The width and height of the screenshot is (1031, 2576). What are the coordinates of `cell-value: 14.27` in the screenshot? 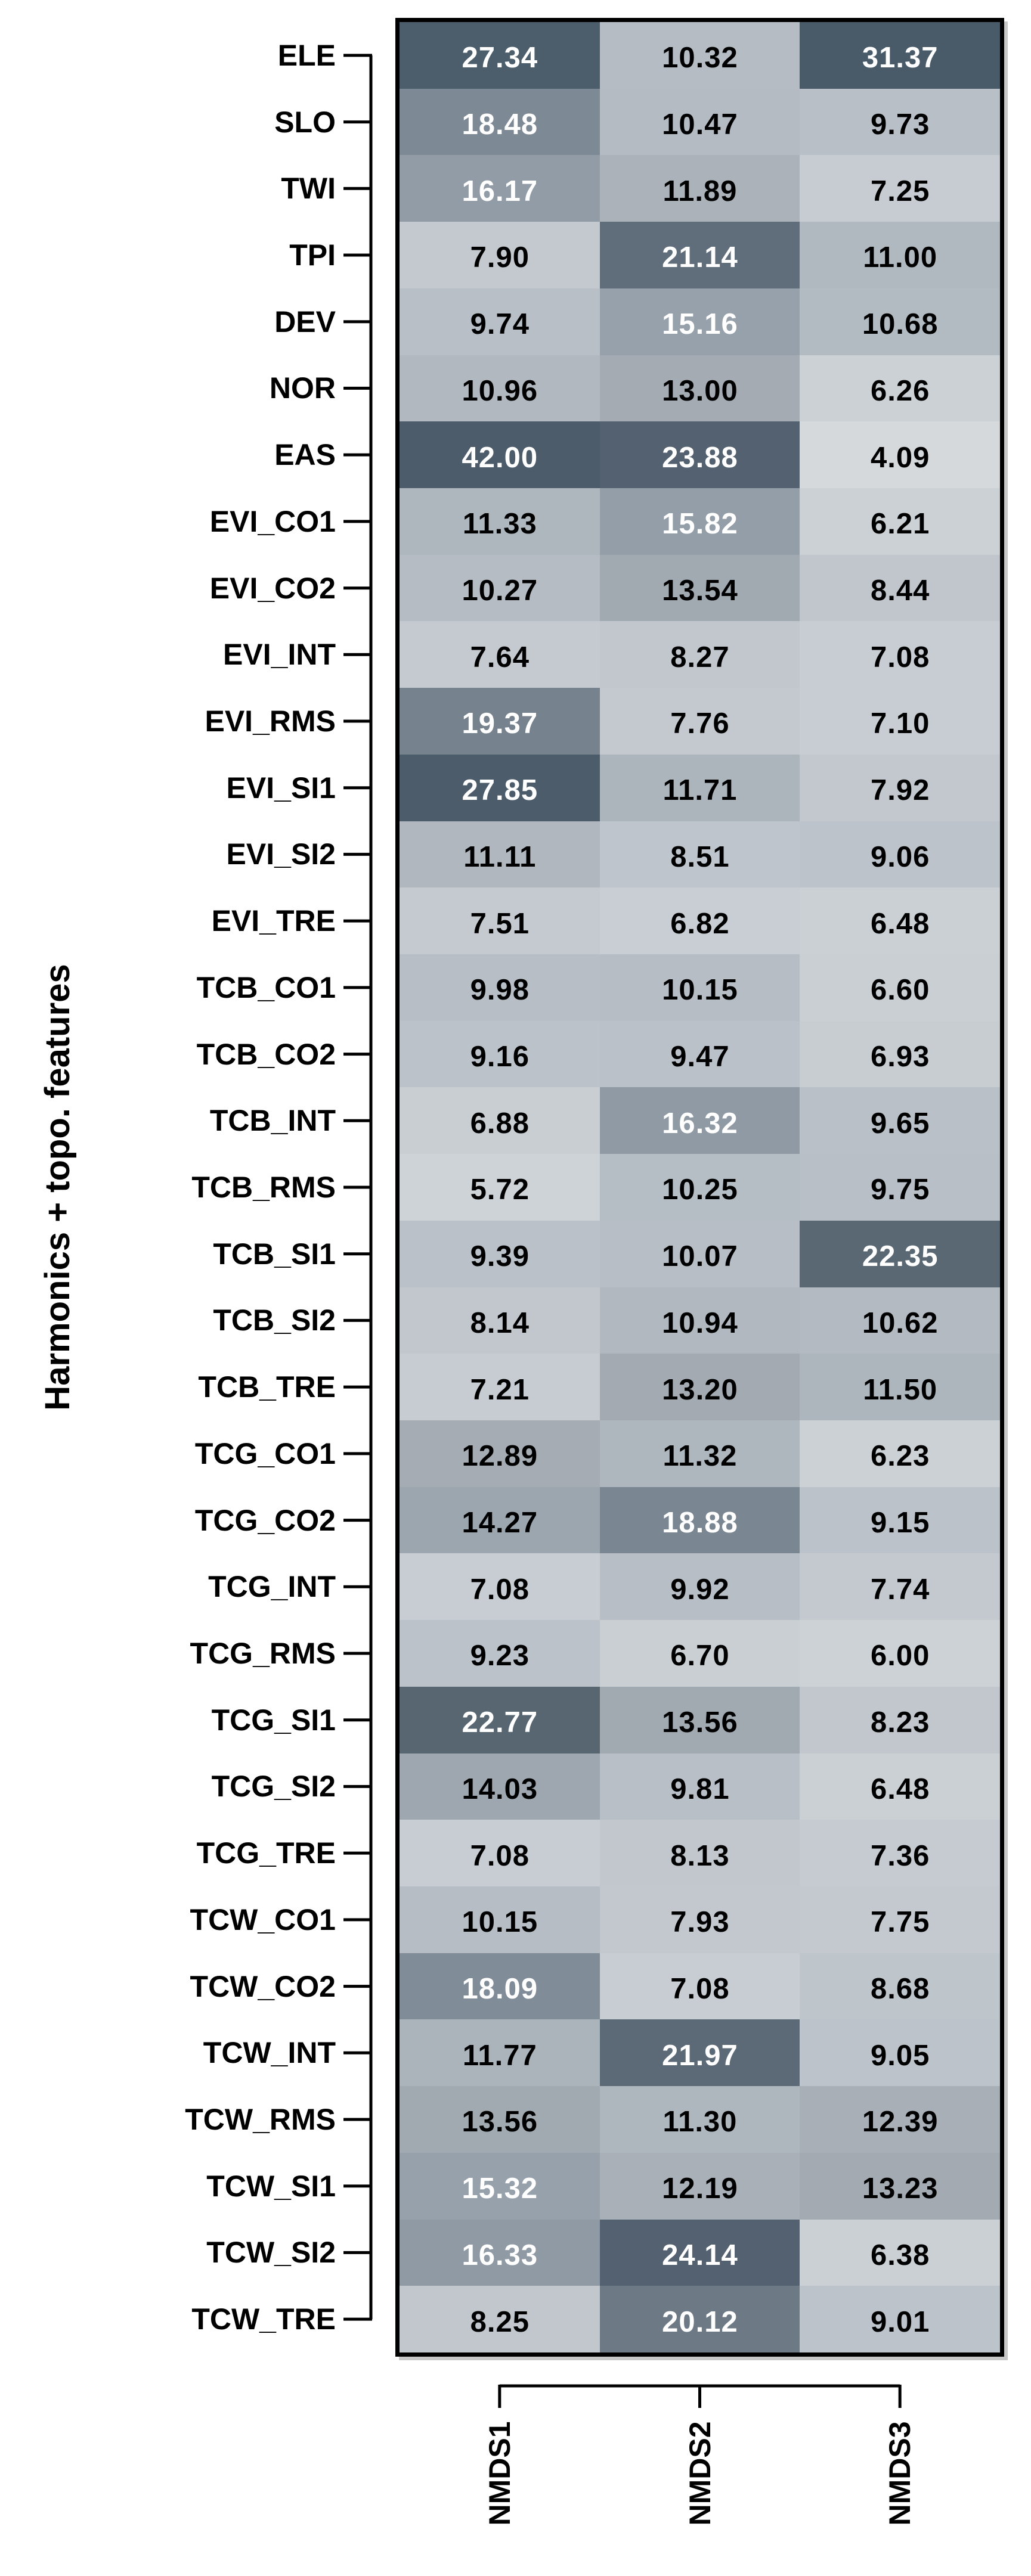 It's located at (500, 1524).